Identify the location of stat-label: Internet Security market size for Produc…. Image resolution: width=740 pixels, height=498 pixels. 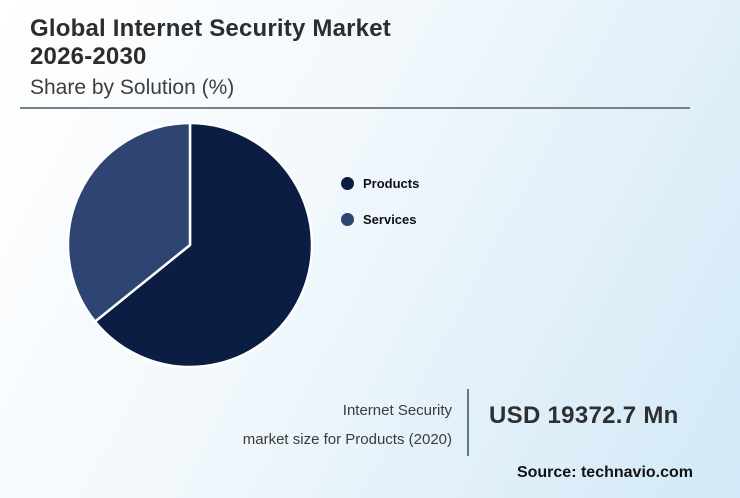
(302, 425).